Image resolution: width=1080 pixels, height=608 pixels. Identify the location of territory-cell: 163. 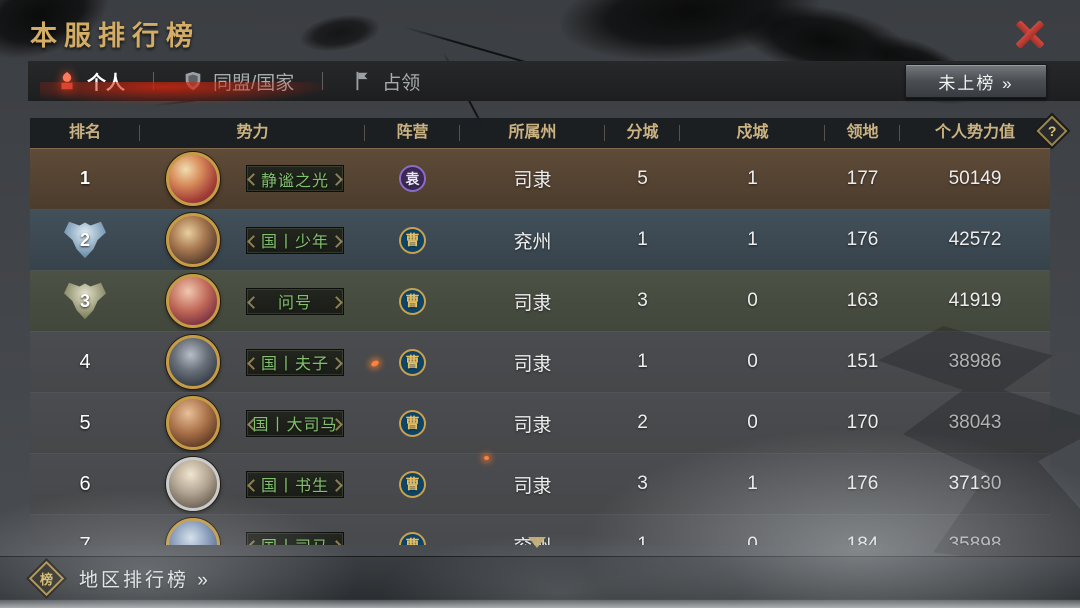
(862, 300).